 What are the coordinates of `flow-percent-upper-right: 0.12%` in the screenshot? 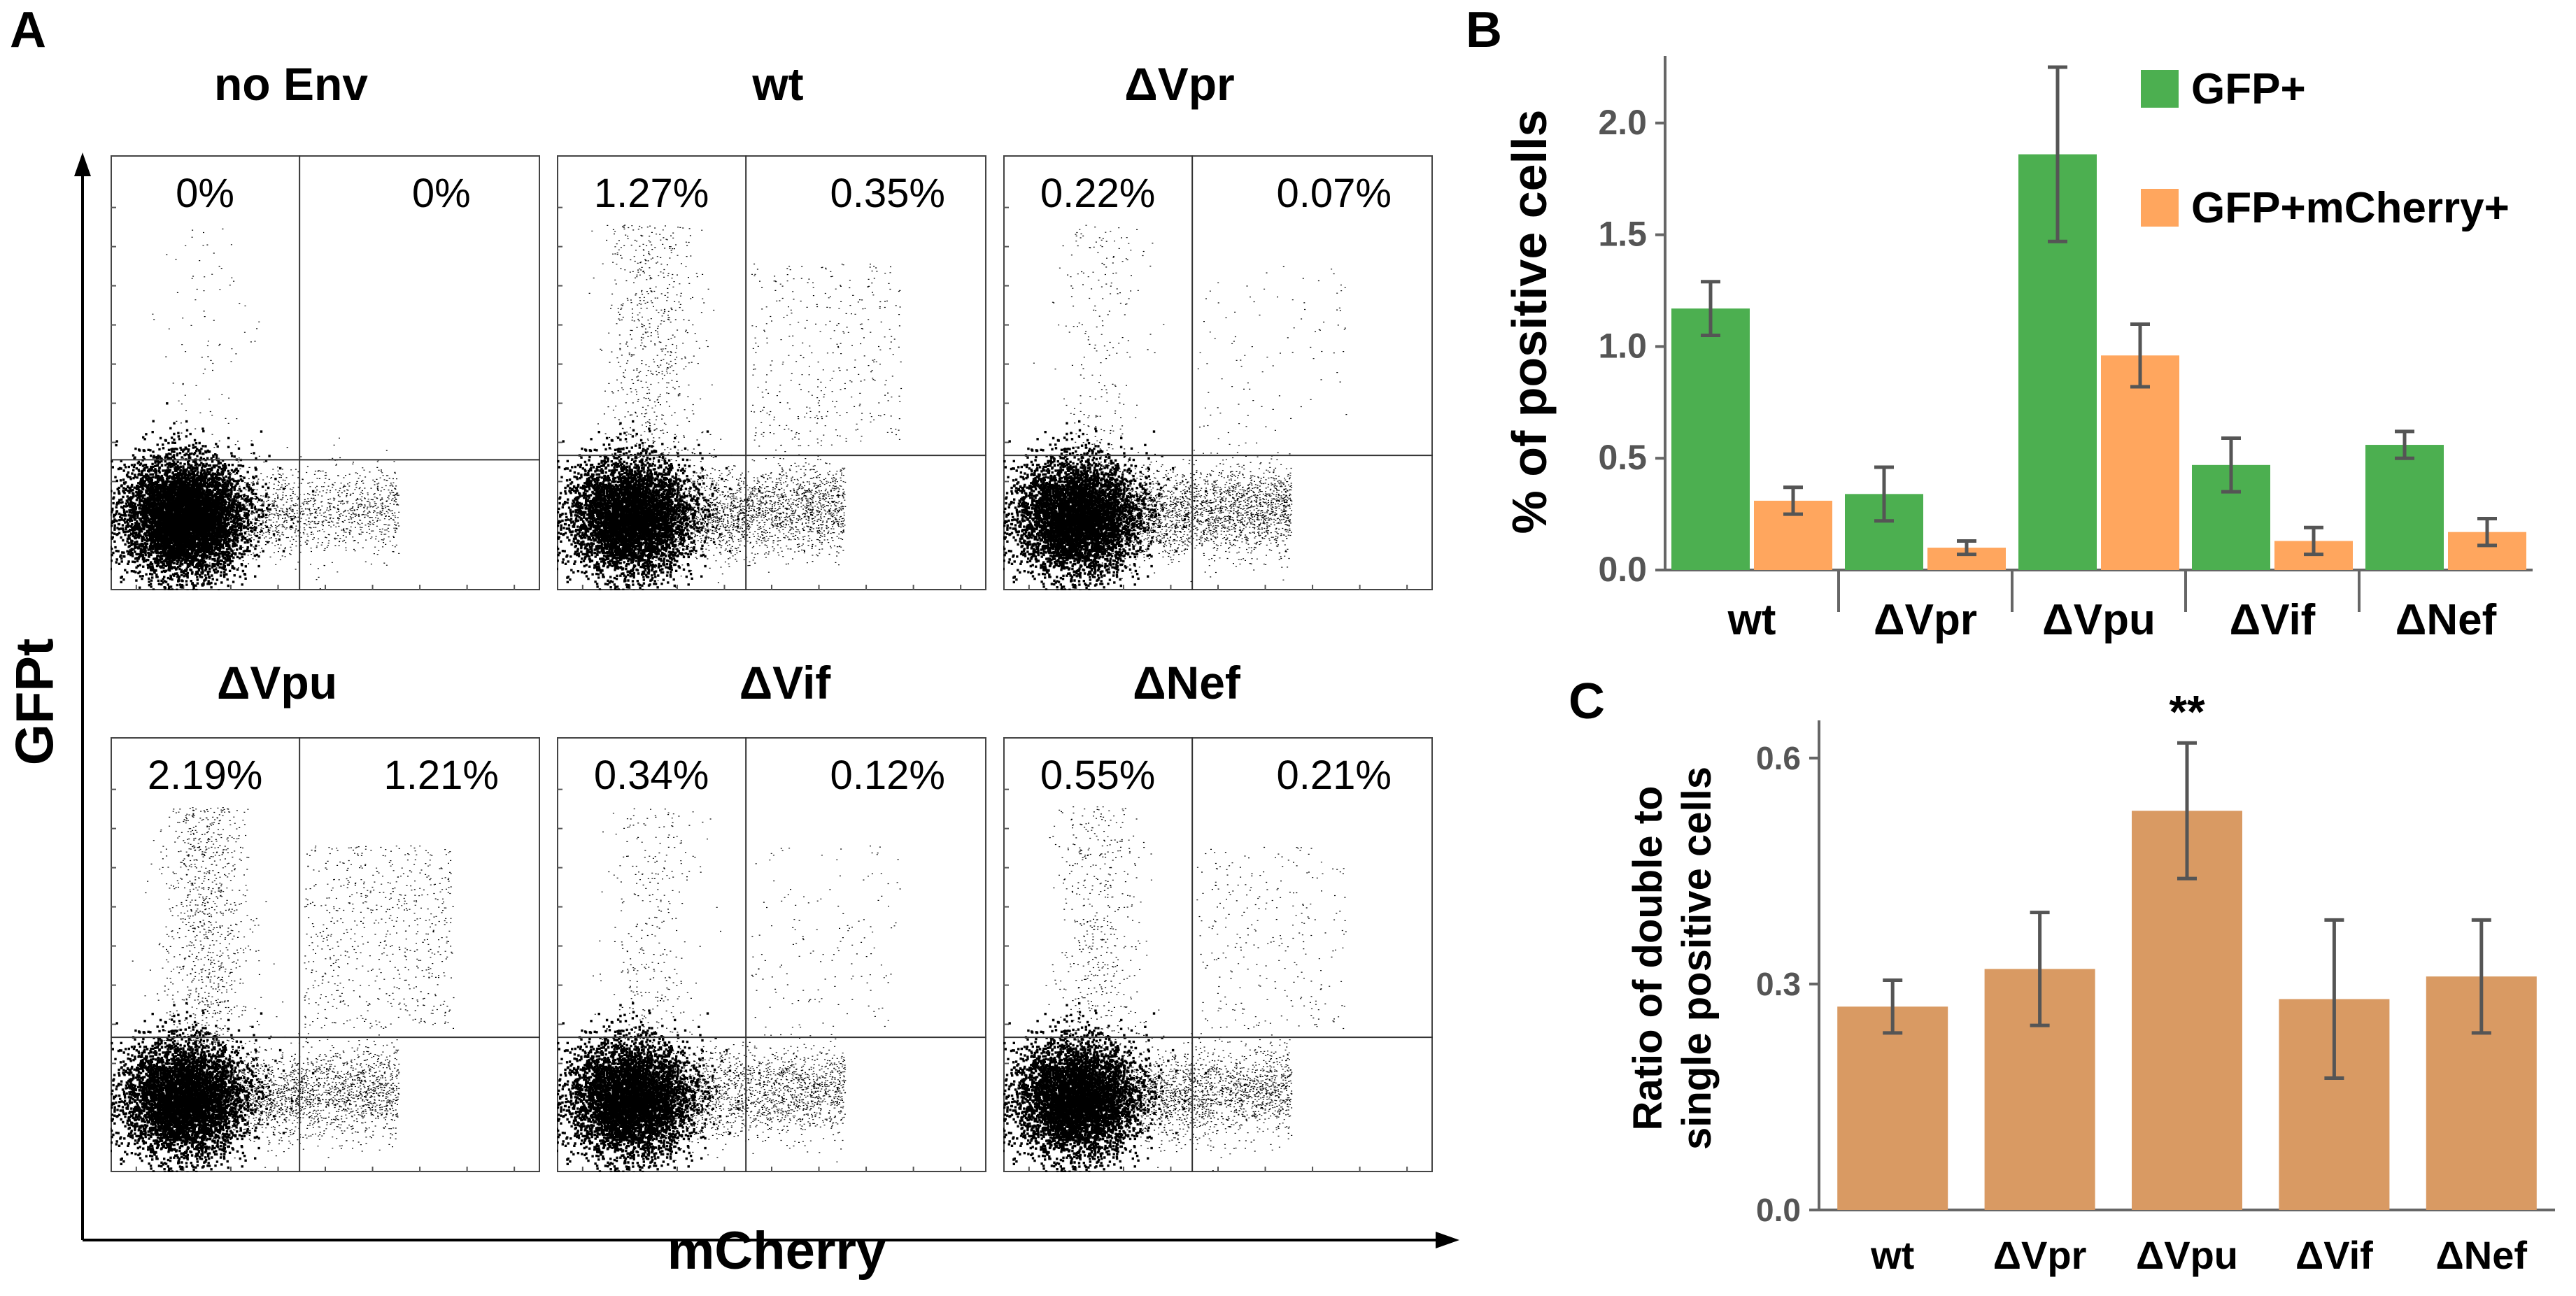 It's located at (887, 775).